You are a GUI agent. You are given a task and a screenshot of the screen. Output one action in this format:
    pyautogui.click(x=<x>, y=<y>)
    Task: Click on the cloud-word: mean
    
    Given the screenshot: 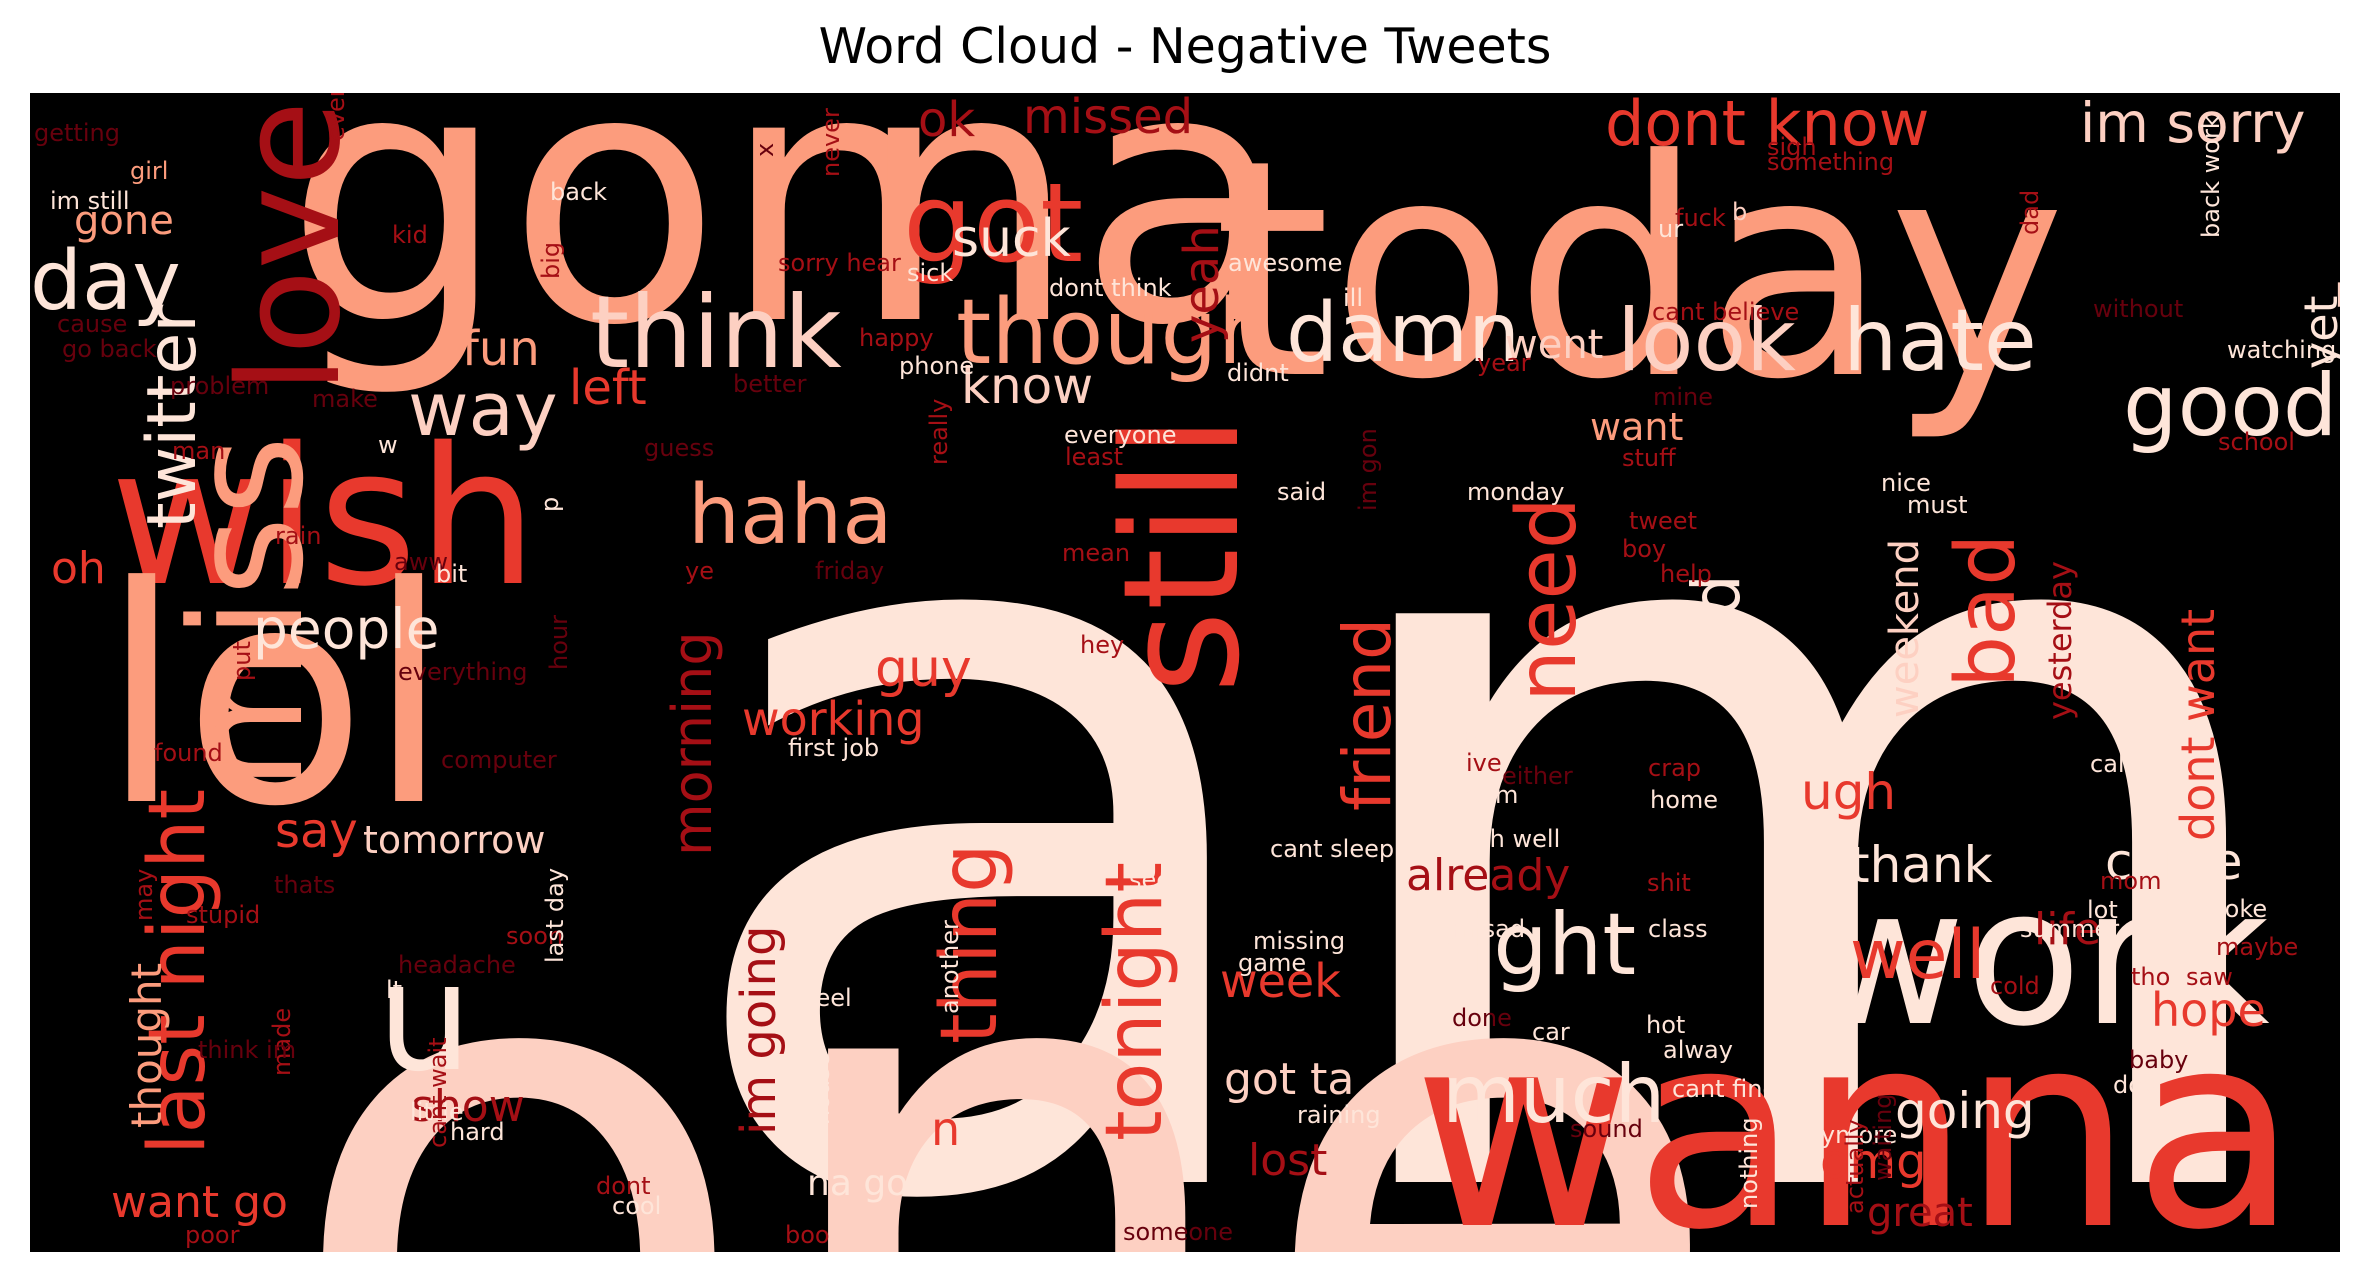 What is the action you would take?
    pyautogui.click(x=1096, y=553)
    